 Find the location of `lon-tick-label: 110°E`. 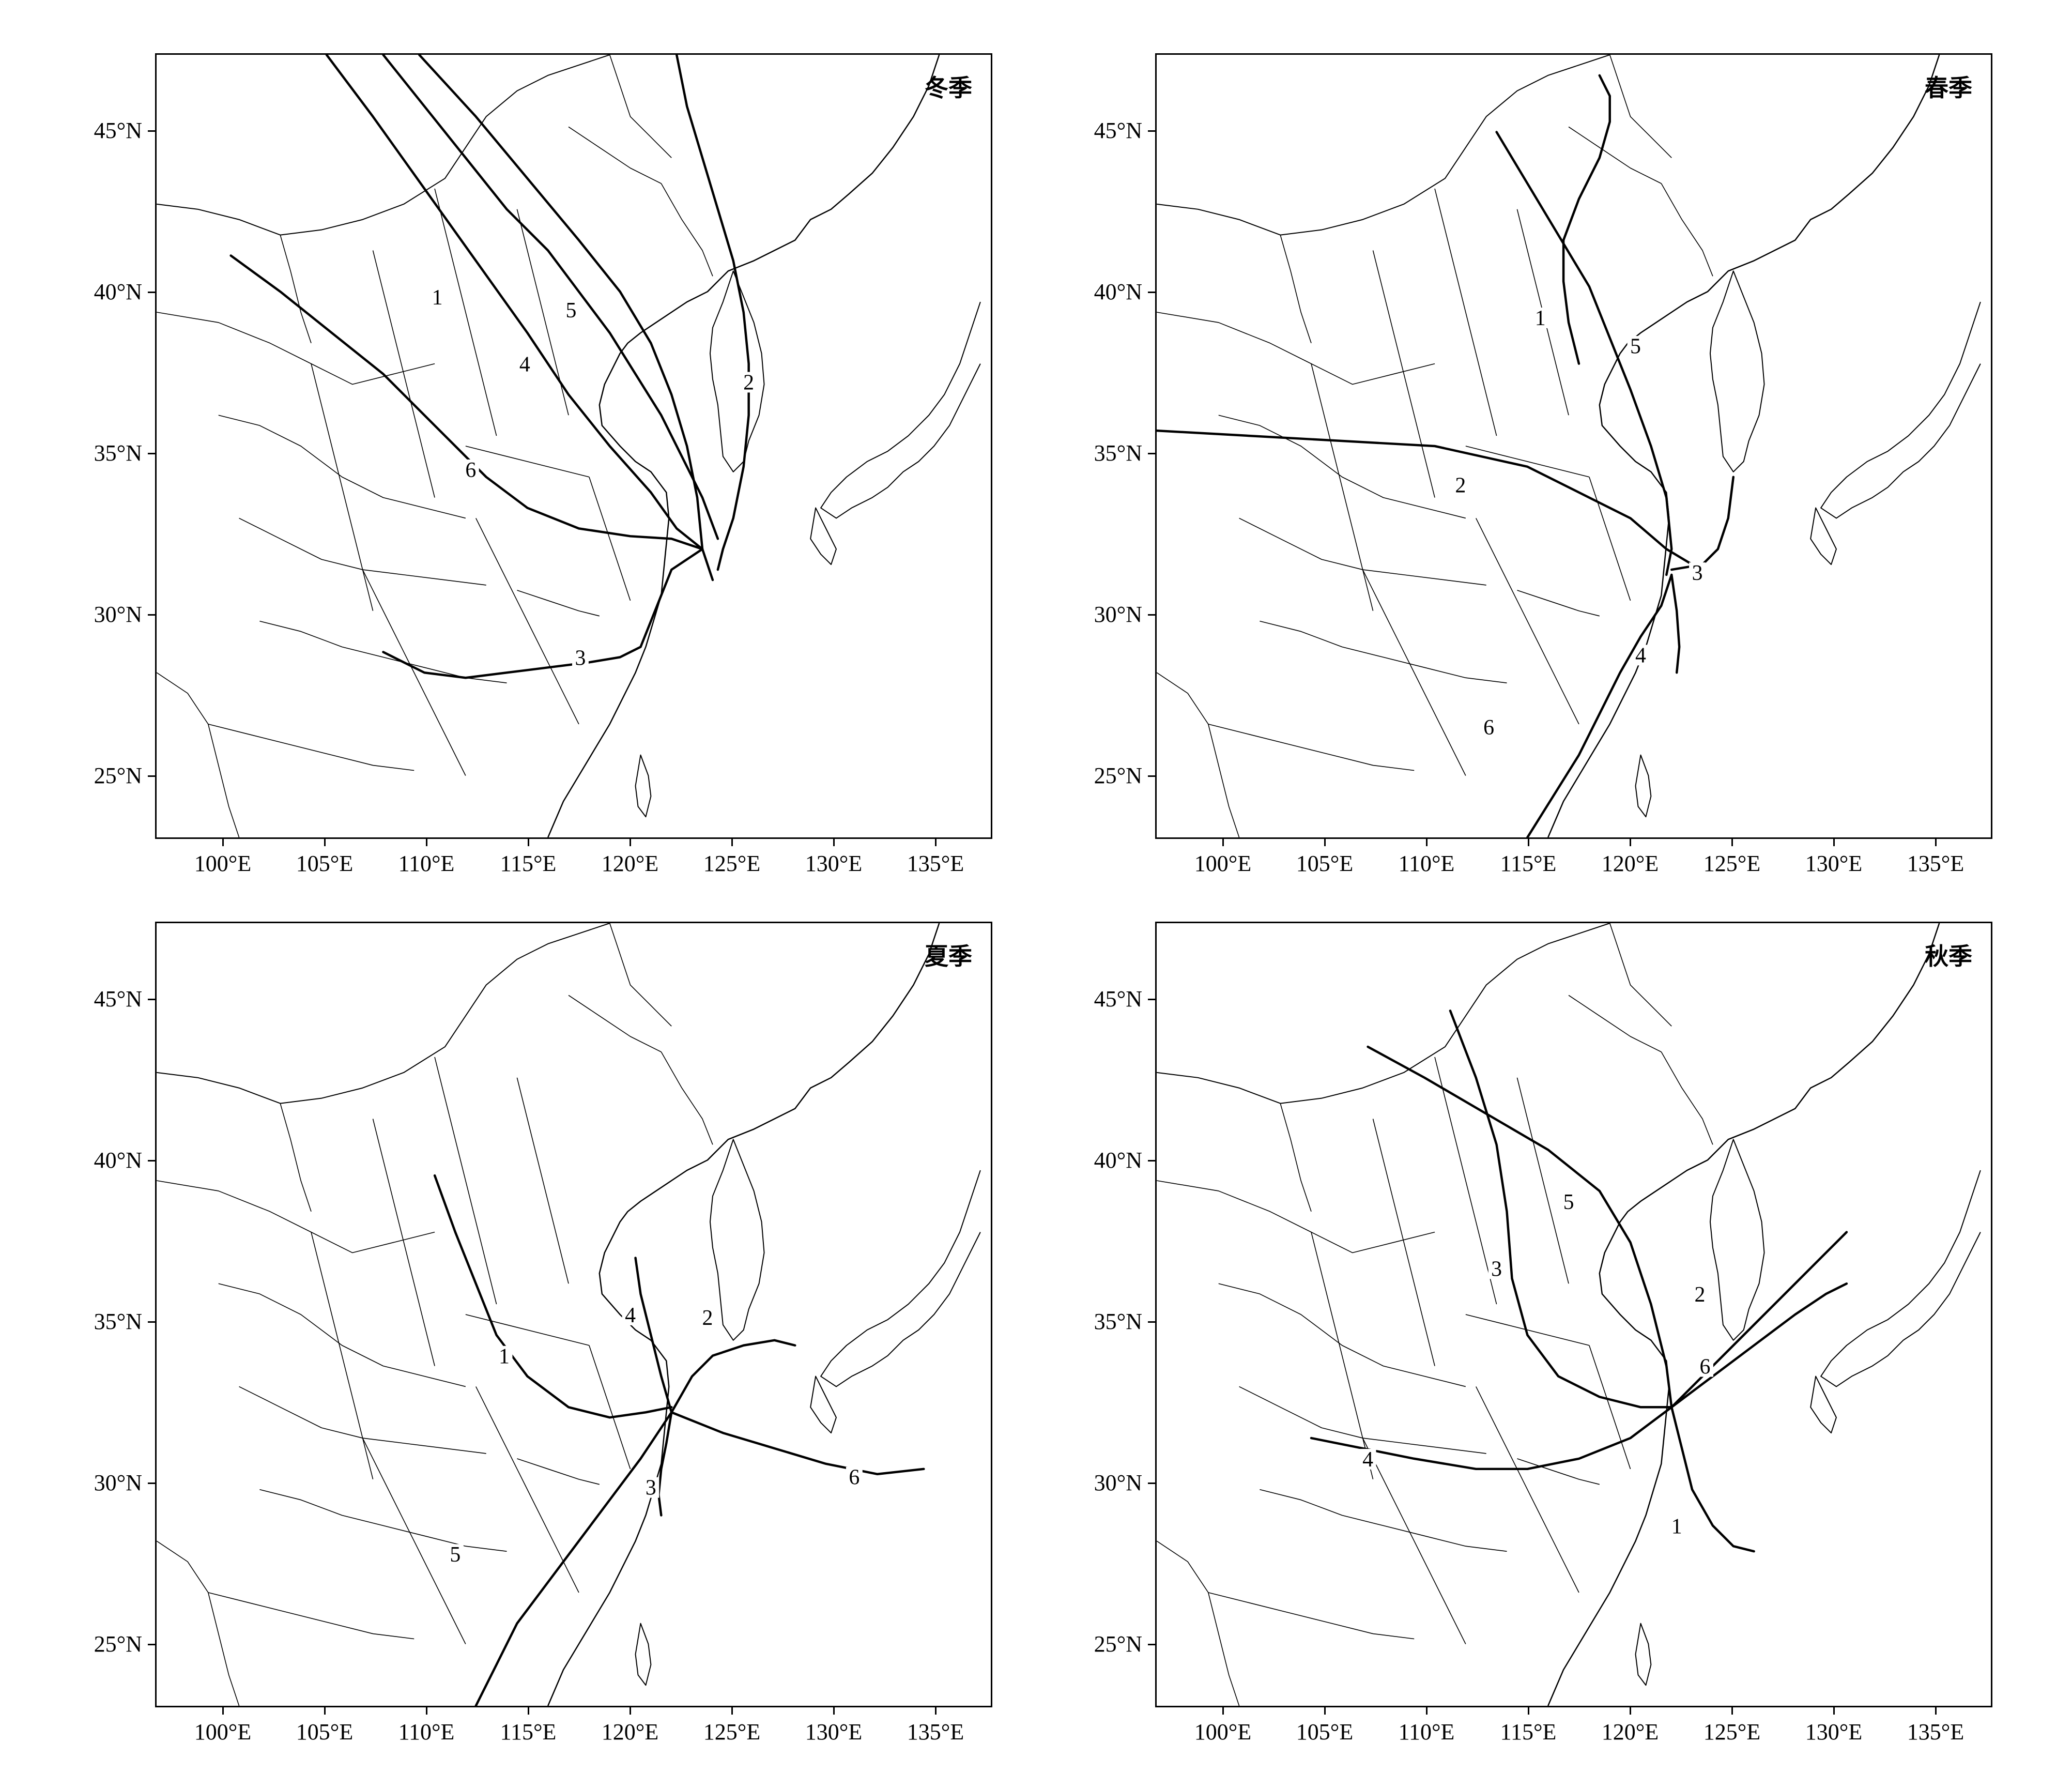

lon-tick-label: 110°E is located at coordinates (426, 1732).